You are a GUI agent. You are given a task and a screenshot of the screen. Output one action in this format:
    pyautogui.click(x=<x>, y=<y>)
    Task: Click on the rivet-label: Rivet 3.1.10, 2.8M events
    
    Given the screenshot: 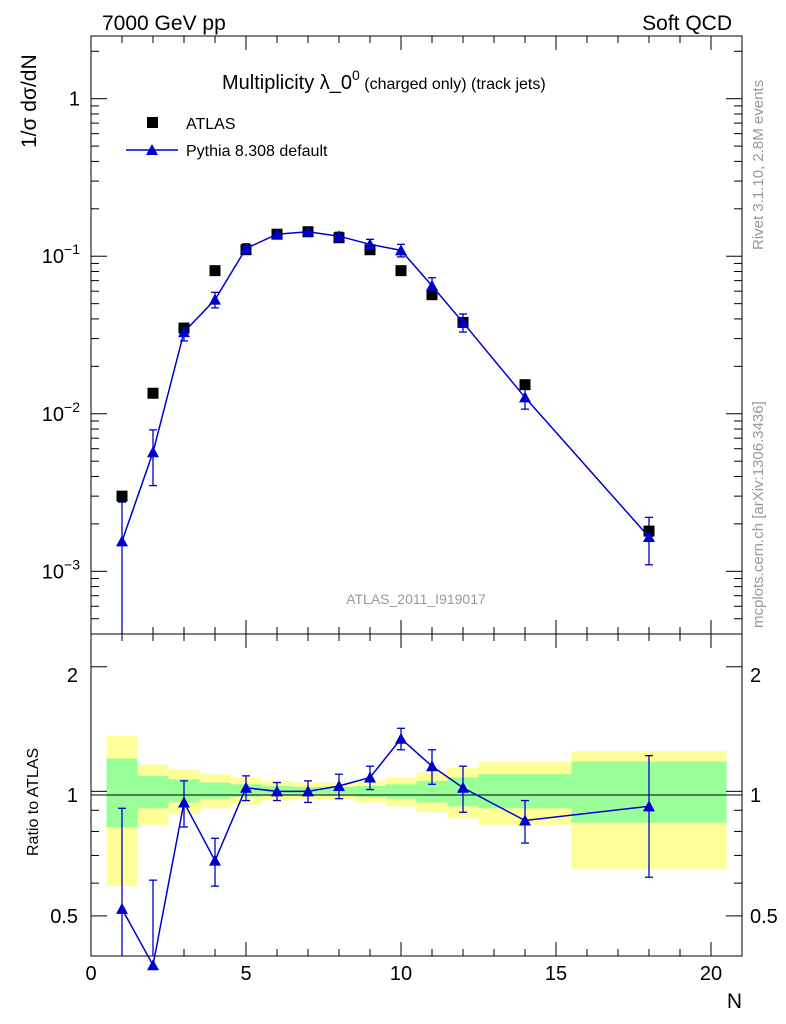 What is the action you would take?
    pyautogui.click(x=758, y=165)
    